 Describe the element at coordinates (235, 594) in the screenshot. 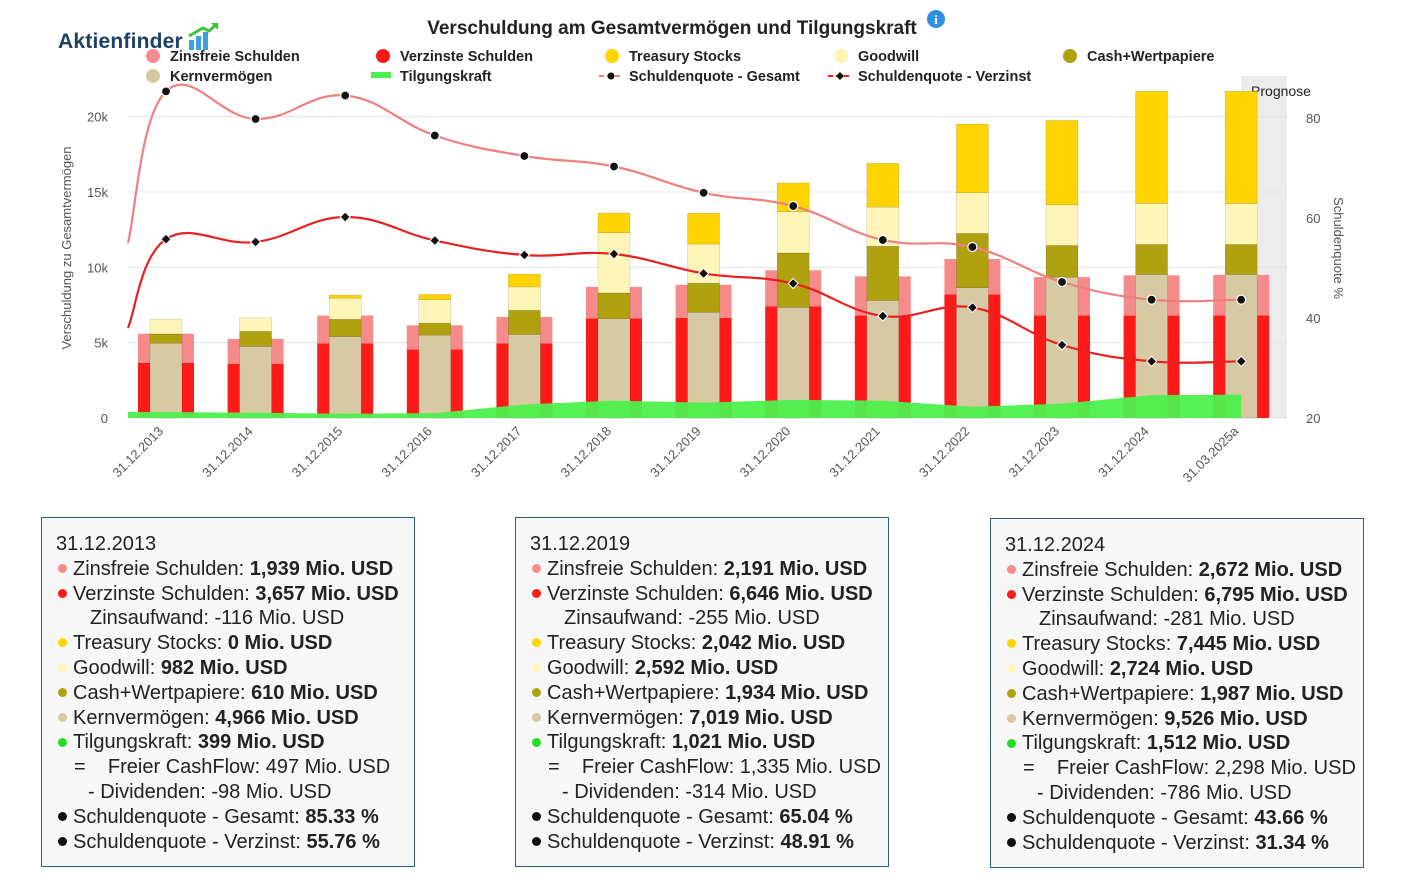

I see `tooltip-row-verzinste: Verzinste Schulden: 3,657 Mio. USD` at that location.